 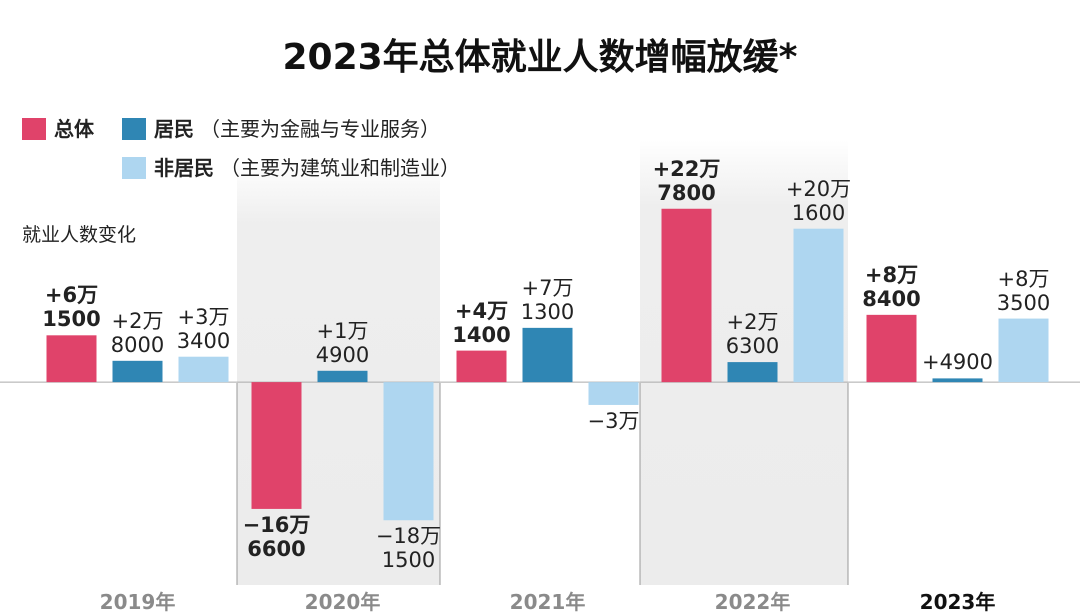 What do you see at coordinates (408, 548) in the screenshot?
I see `value-label: −18万 1500` at bounding box center [408, 548].